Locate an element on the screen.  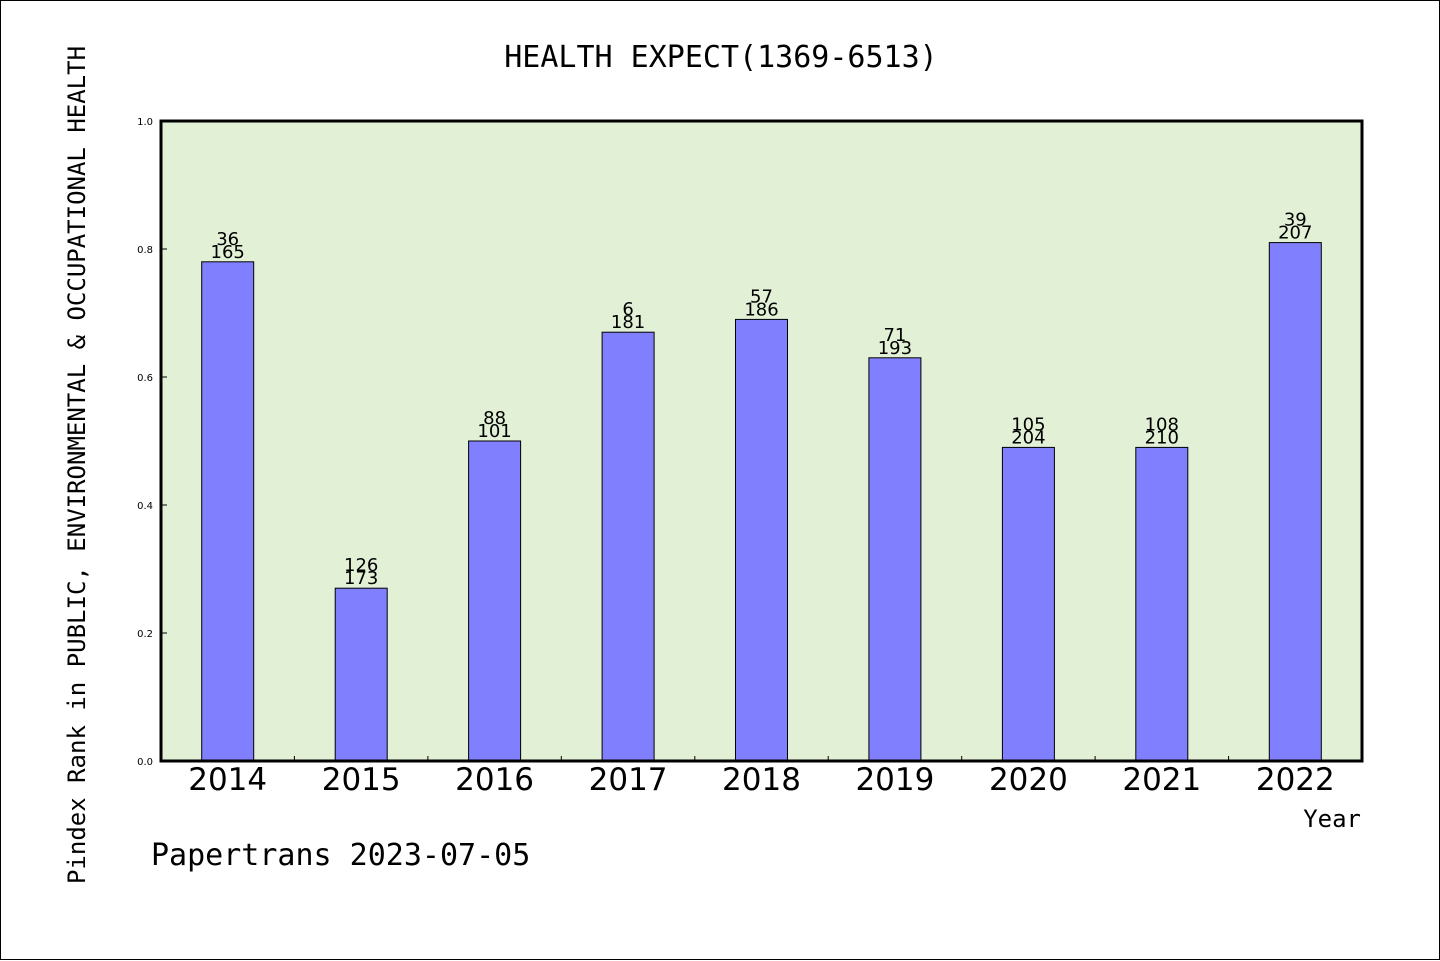
footer-credit: Papertrans 2023-07-05 is located at coordinates (340, 855).